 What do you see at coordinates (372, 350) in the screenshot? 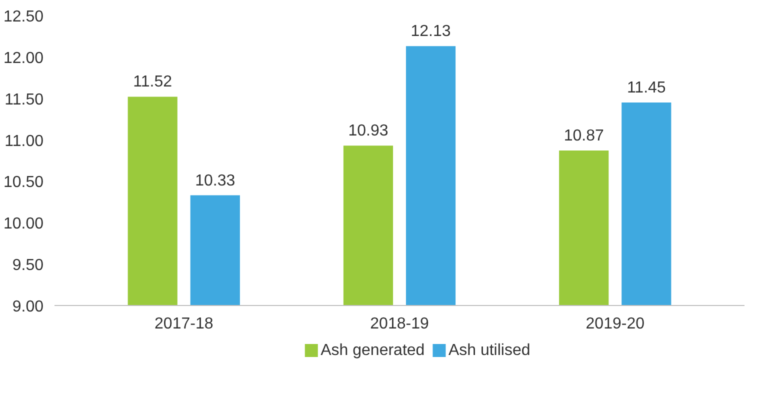
I see `legend-label: Ash generated` at bounding box center [372, 350].